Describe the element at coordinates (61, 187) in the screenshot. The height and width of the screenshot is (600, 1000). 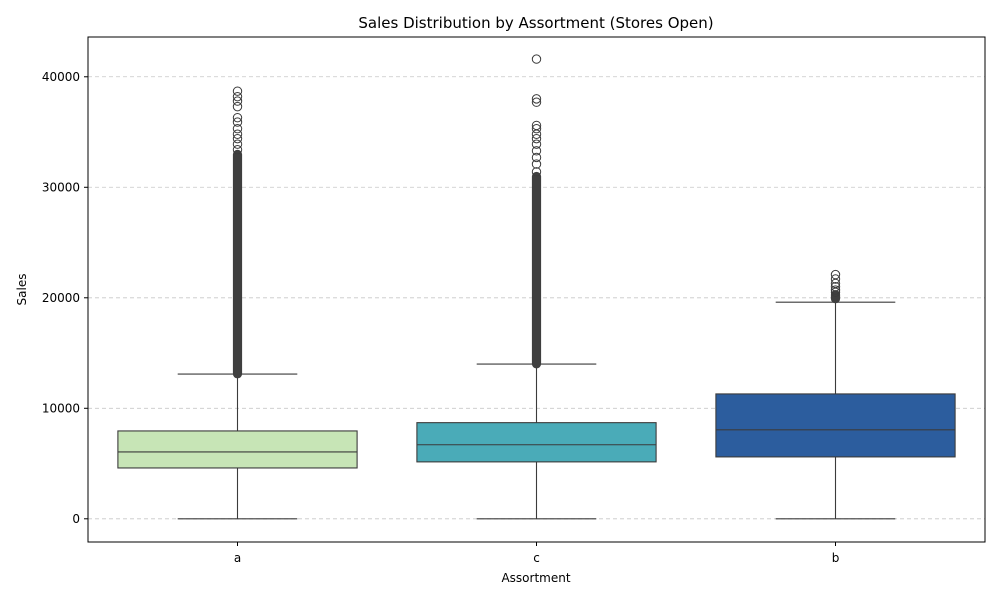
I see `y-tick-label: 30000` at that location.